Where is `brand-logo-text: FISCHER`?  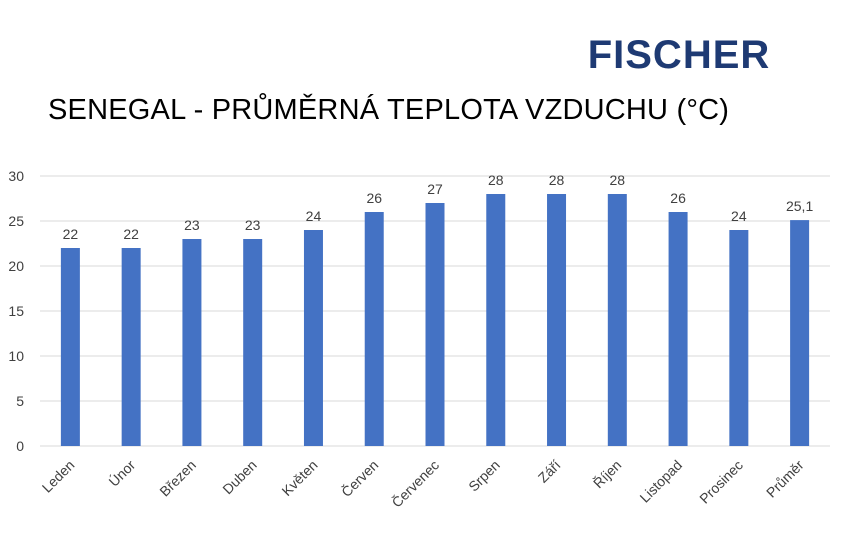 brand-logo-text: FISCHER is located at coordinates (679, 55).